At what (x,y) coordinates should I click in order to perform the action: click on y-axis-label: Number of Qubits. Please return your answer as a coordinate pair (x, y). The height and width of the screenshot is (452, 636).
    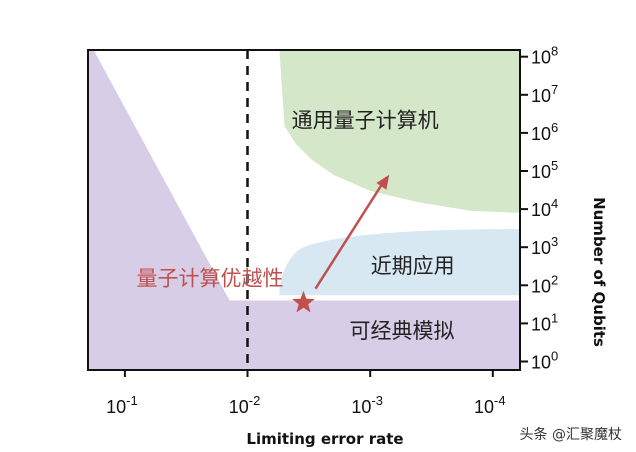
    Looking at the image, I should click on (599, 272).